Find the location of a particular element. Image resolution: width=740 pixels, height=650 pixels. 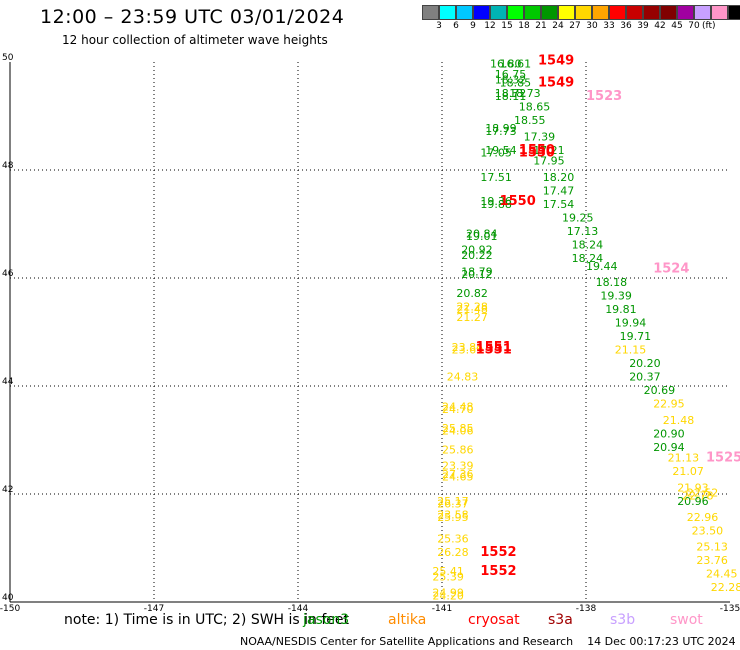

wave-height-point: 18.73 is located at coordinates (525, 93).